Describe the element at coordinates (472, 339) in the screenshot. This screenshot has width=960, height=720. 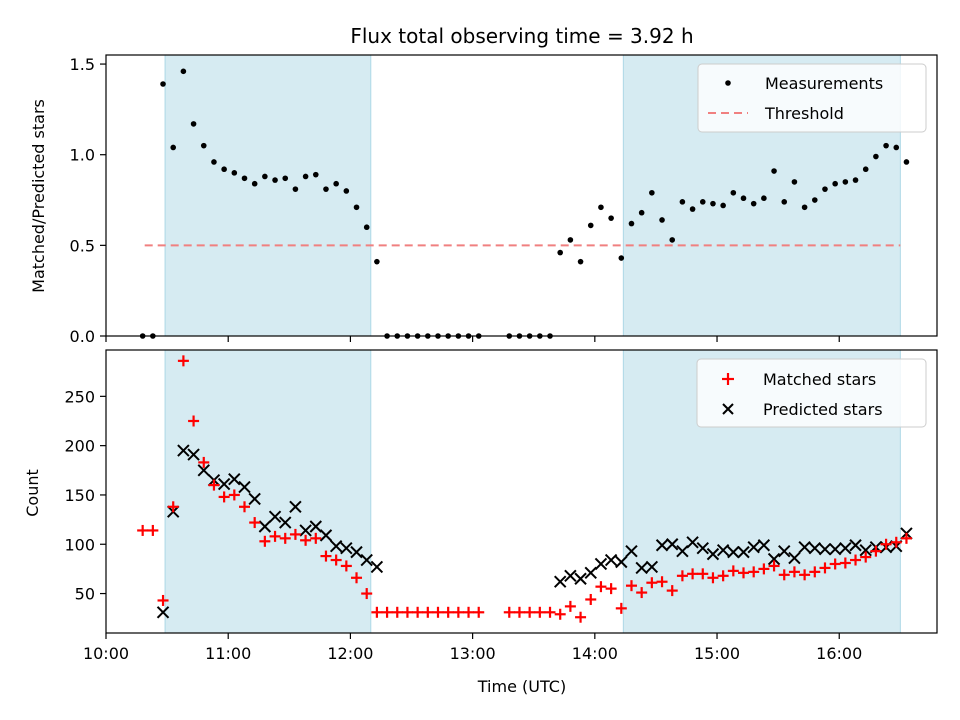
I see `top-x-ticks` at that location.